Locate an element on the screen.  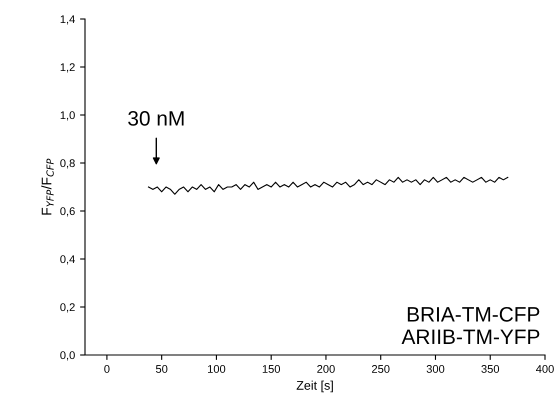
line-series is located at coordinates (328, 185).